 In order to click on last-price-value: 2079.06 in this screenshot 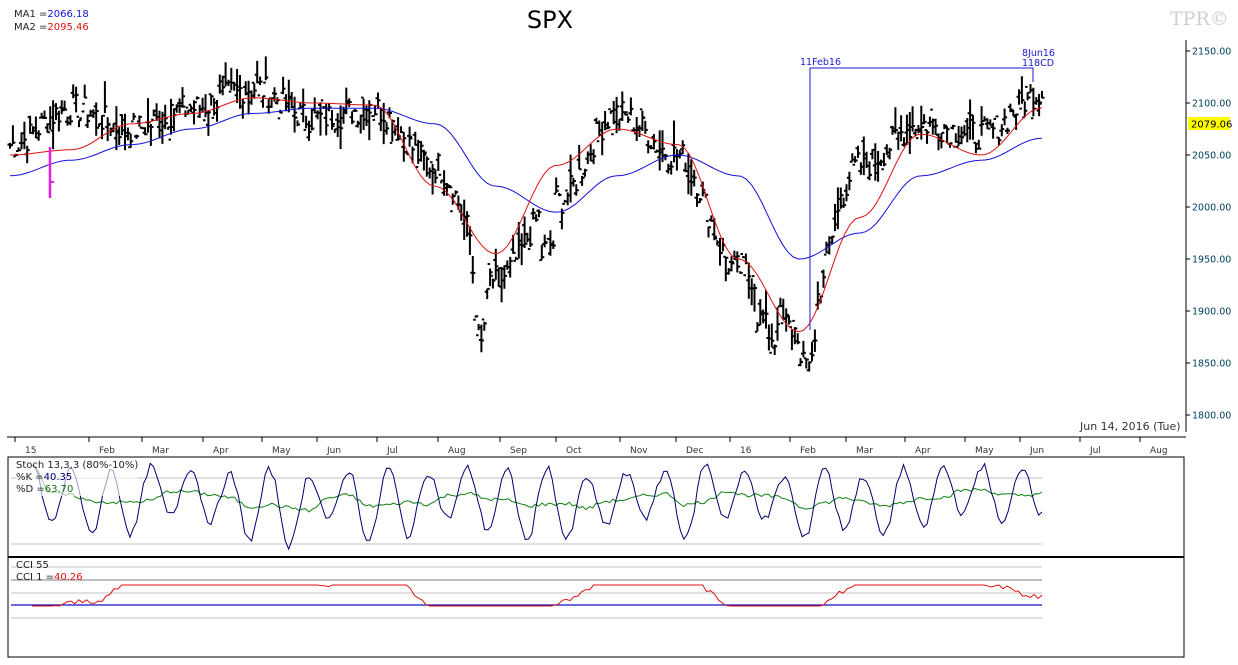, I will do `click(1211, 125)`.